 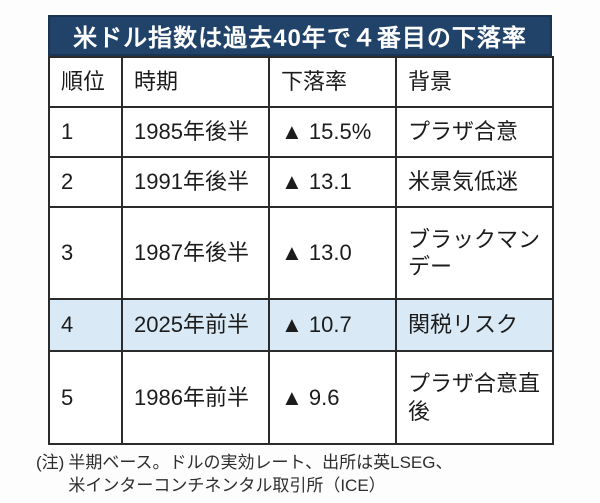 What do you see at coordinates (332, 82) in the screenshot?
I see `col-header-decline: 下落率` at bounding box center [332, 82].